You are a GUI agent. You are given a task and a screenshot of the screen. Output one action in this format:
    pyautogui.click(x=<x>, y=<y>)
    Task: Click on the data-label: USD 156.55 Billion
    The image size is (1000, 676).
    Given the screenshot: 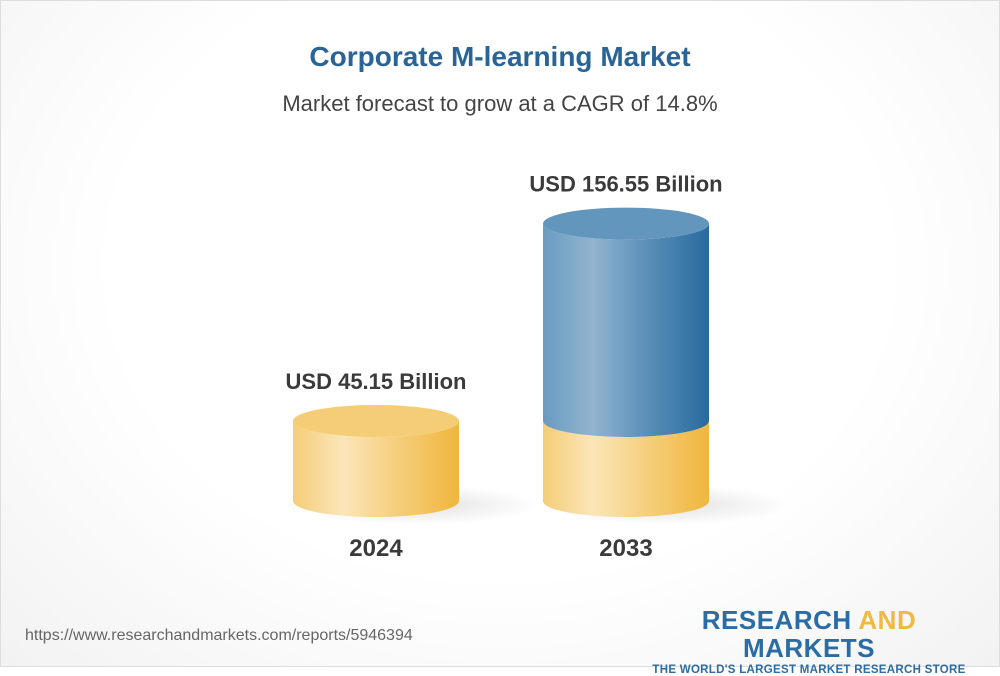 What is the action you would take?
    pyautogui.click(x=625, y=184)
    